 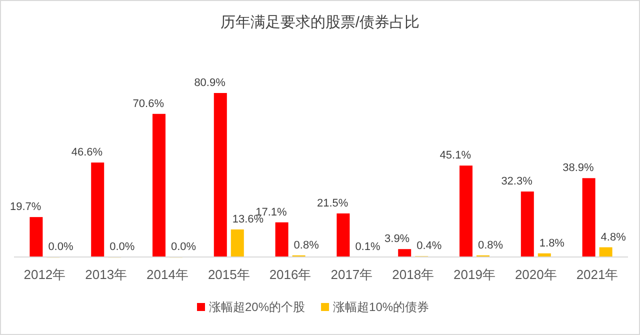 What do you see at coordinates (210, 83) in the screenshot?
I see `data-label: 80.9%` at bounding box center [210, 83].